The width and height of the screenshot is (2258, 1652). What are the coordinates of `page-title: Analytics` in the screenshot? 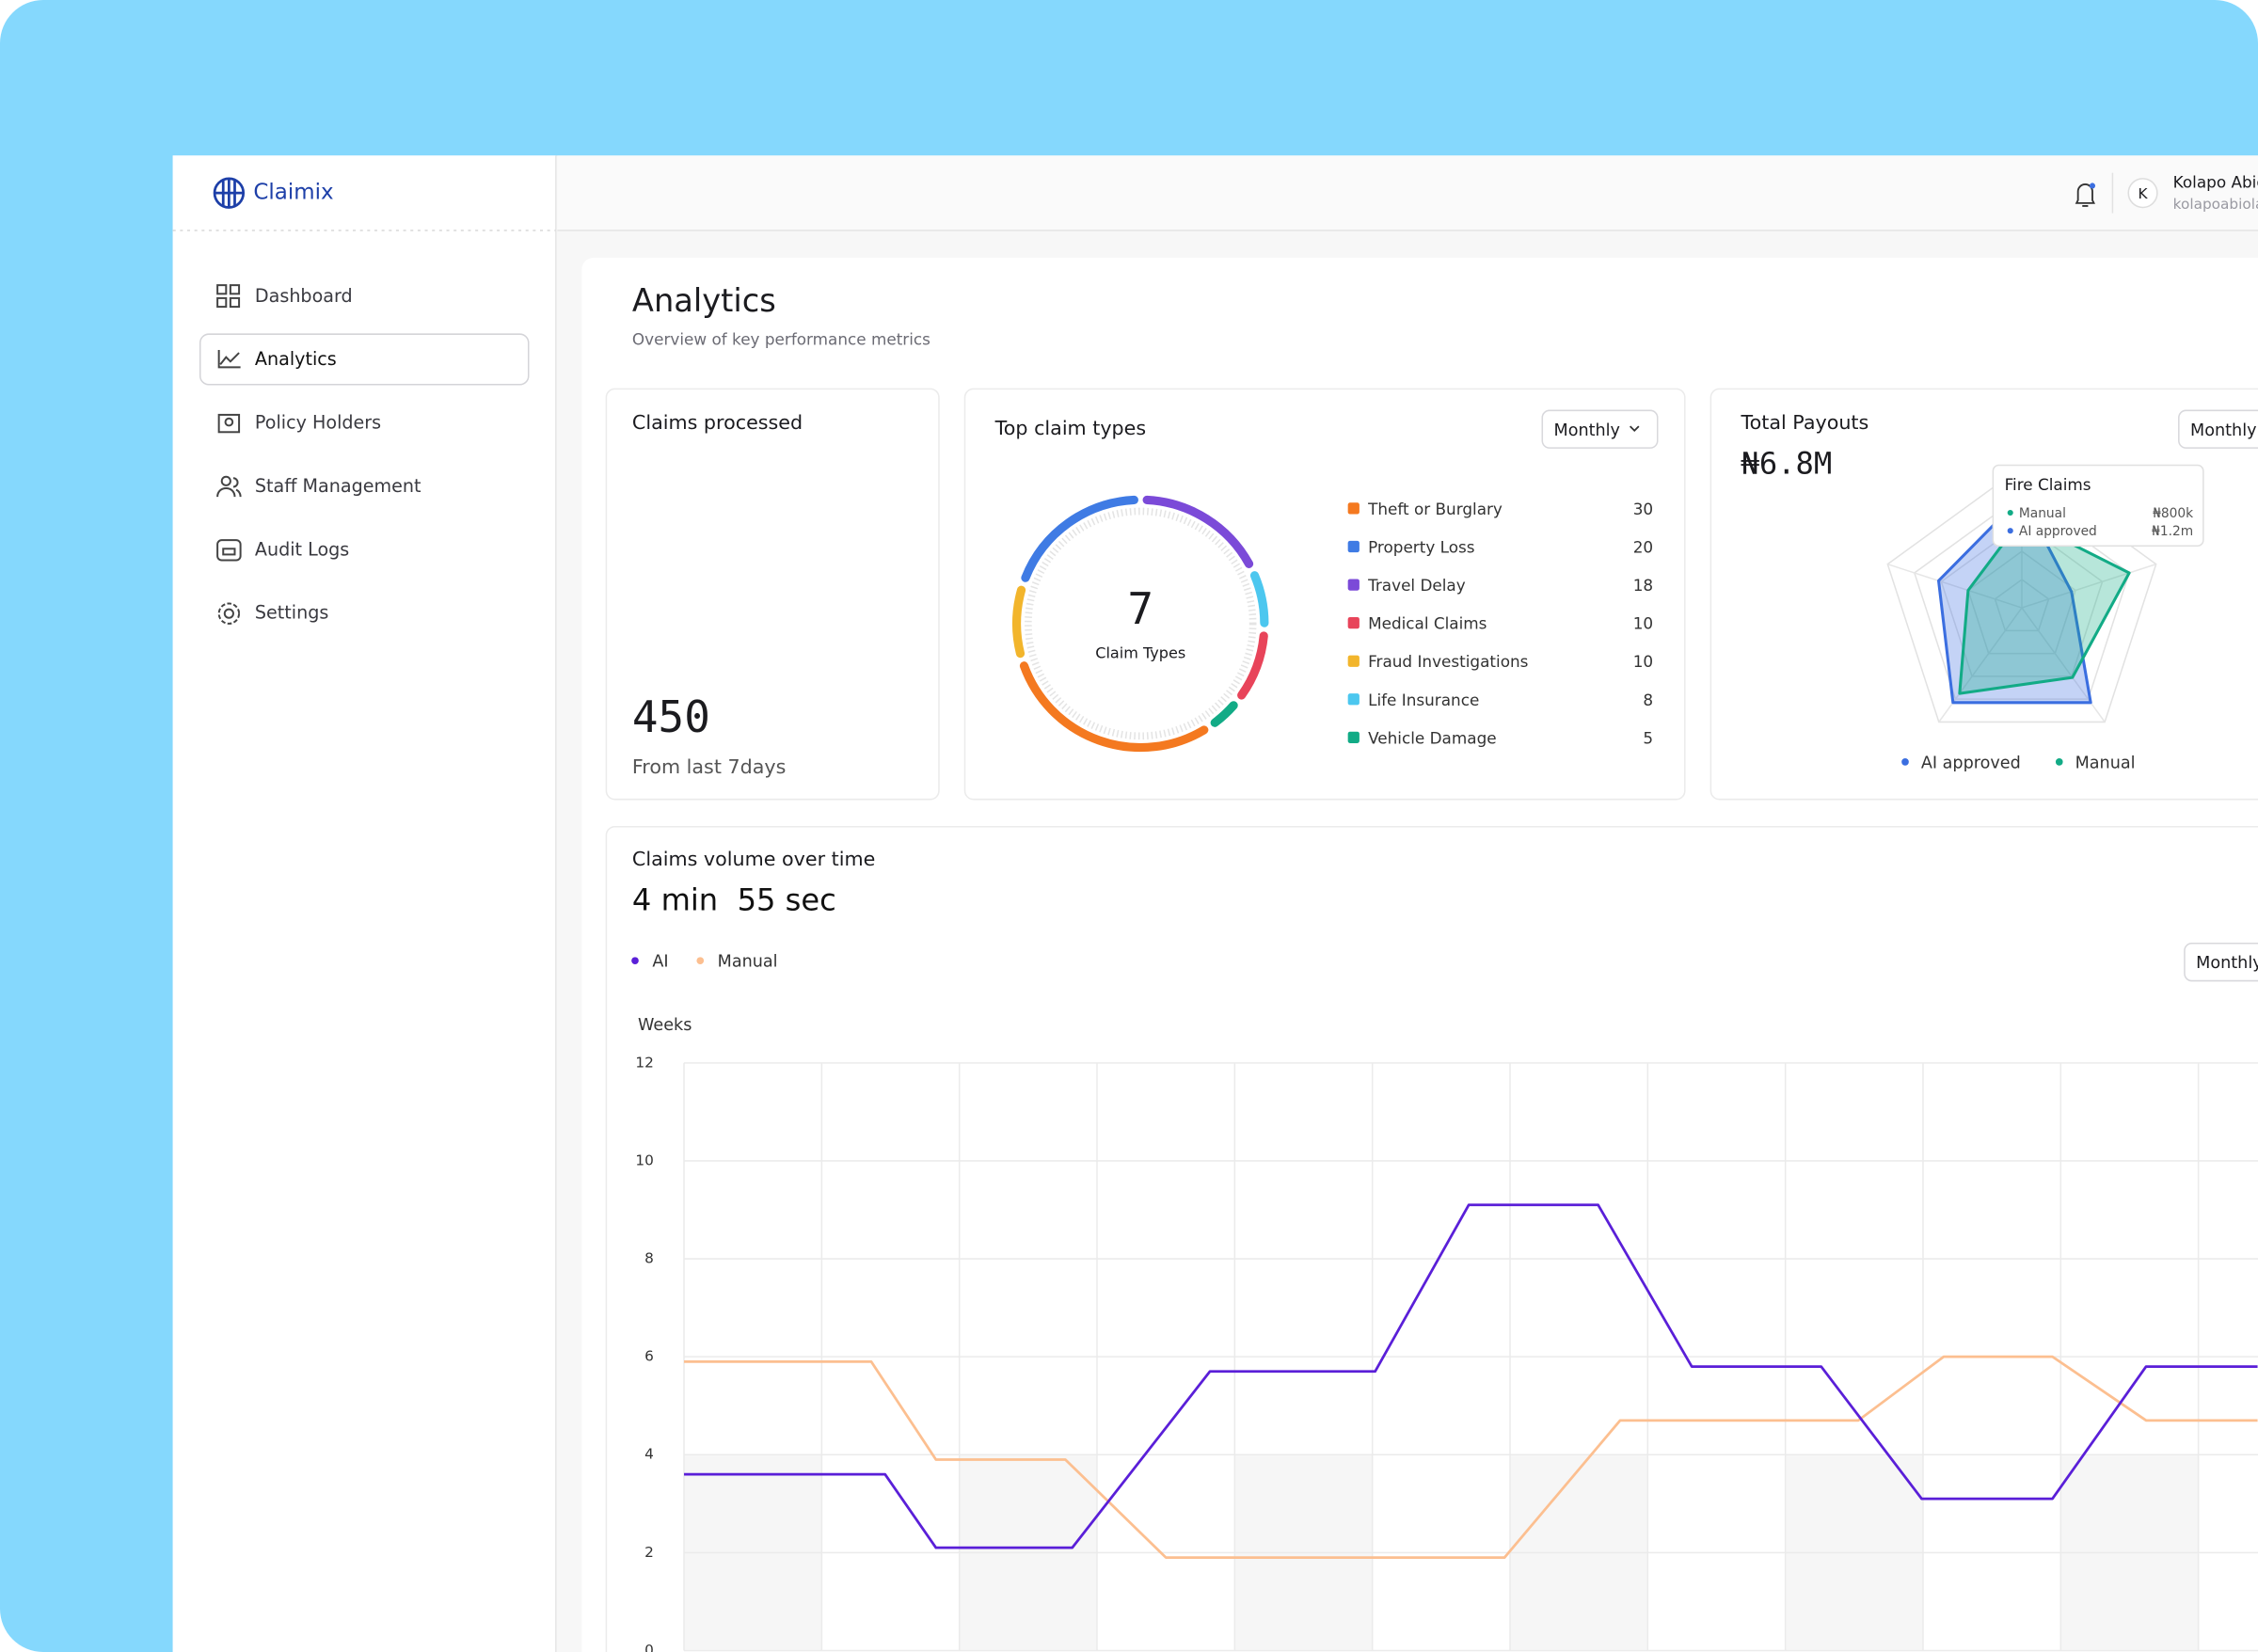 It's located at (704, 300).